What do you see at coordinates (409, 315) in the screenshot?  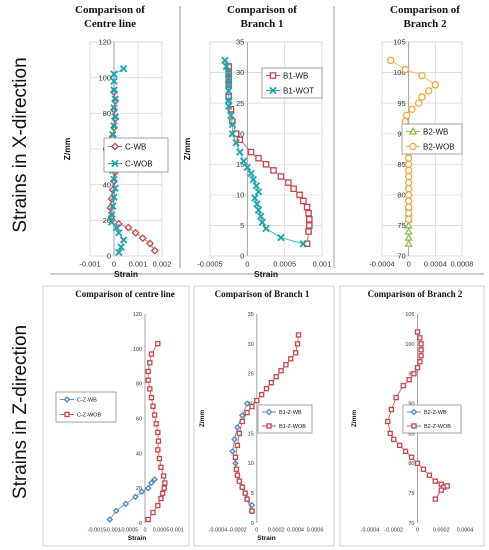 I see `y-tick-5-7: 105` at bounding box center [409, 315].